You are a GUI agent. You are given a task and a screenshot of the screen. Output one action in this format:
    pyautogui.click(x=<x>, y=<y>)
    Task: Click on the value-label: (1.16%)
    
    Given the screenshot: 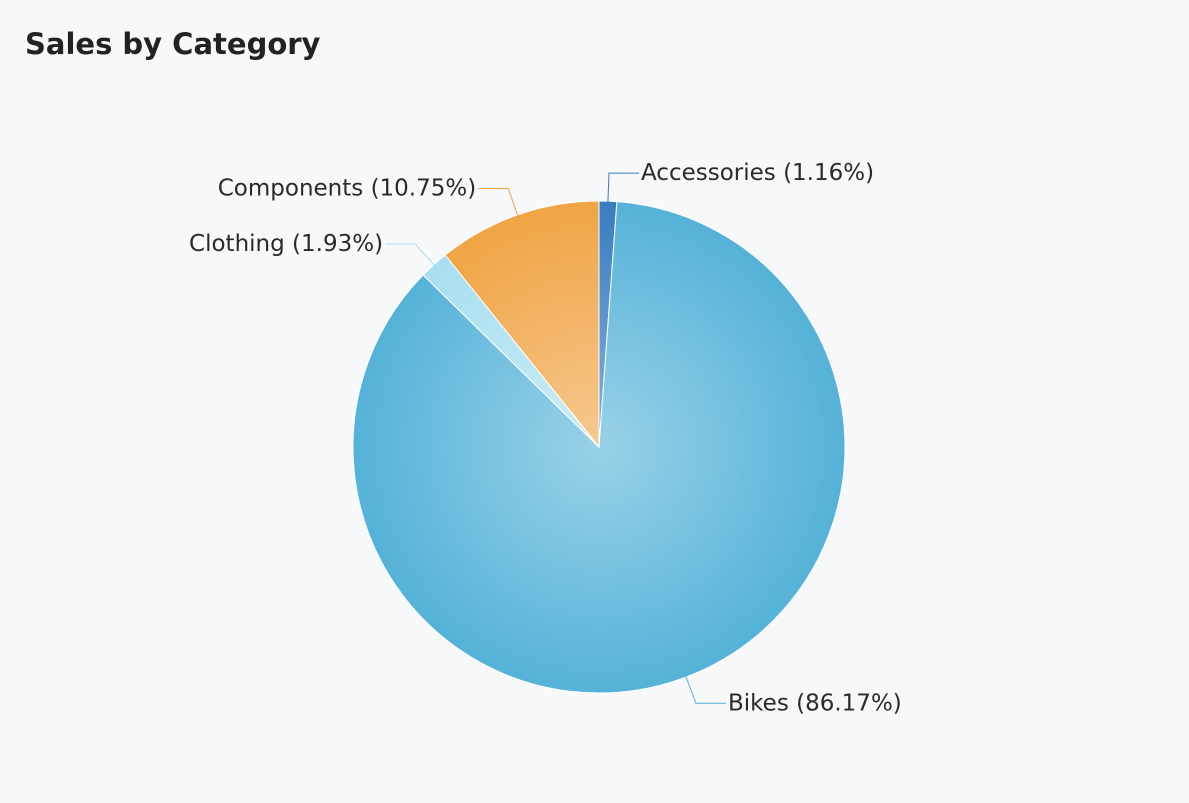 What is the action you would take?
    pyautogui.click(x=828, y=173)
    